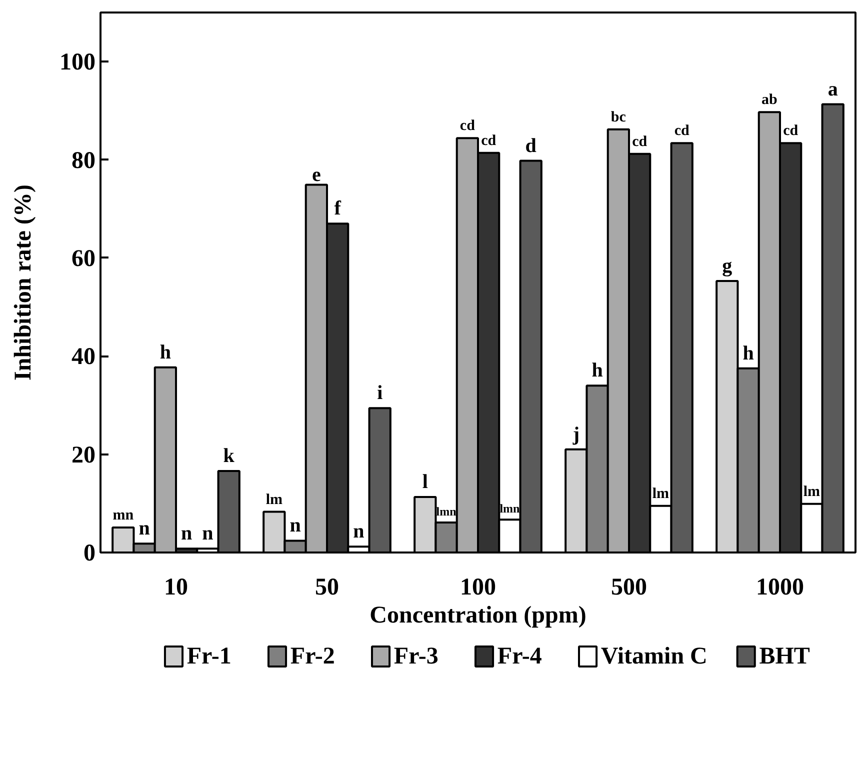 This screenshot has width=863, height=760. I want to click on x-tick-label: 500, so click(629, 587).